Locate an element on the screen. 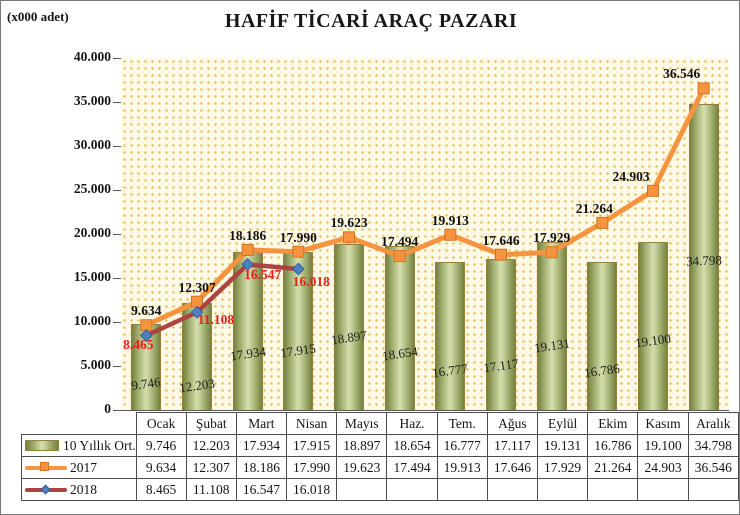 The width and height of the screenshot is (740, 515). value-label-2017: 36.546 is located at coordinates (682, 74).